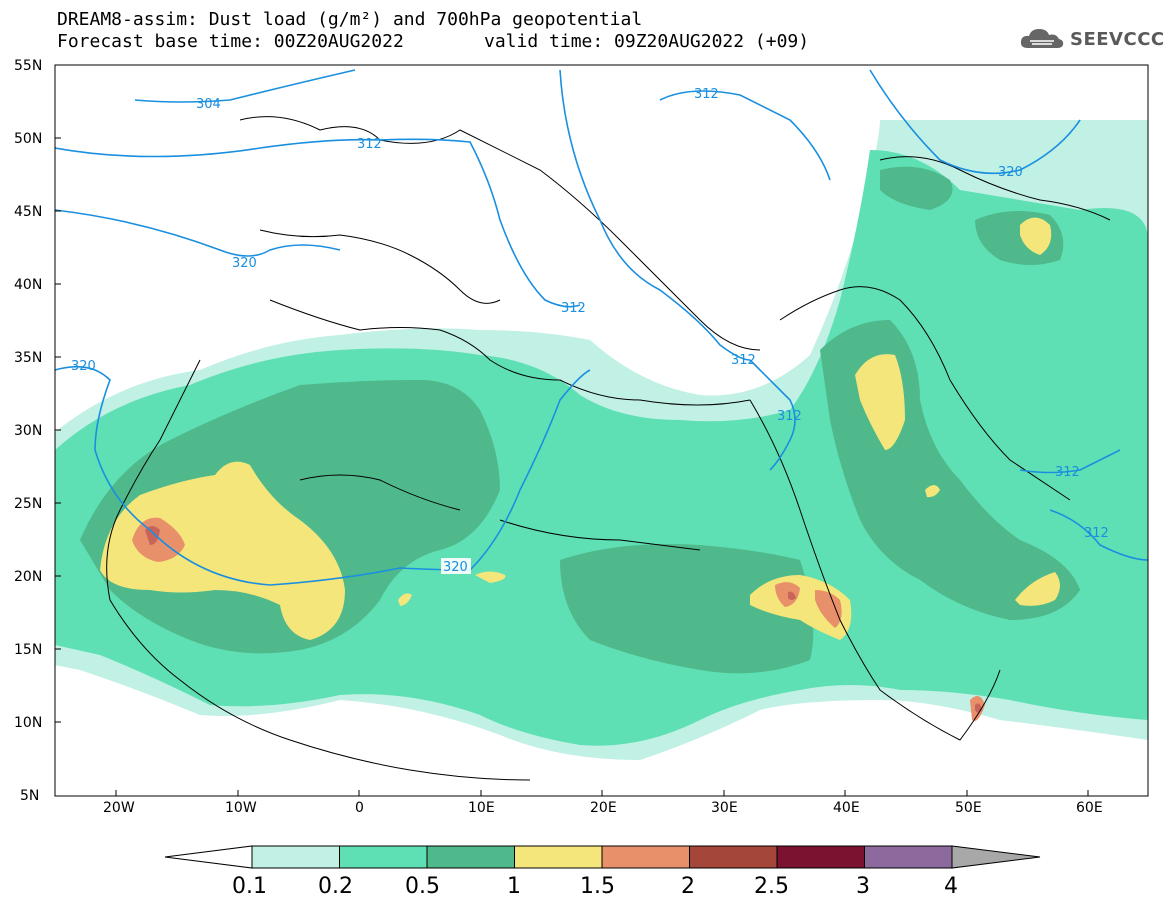 The width and height of the screenshot is (1165, 907). What do you see at coordinates (996, 857) in the screenshot?
I see `colorbar-high-arrow` at bounding box center [996, 857].